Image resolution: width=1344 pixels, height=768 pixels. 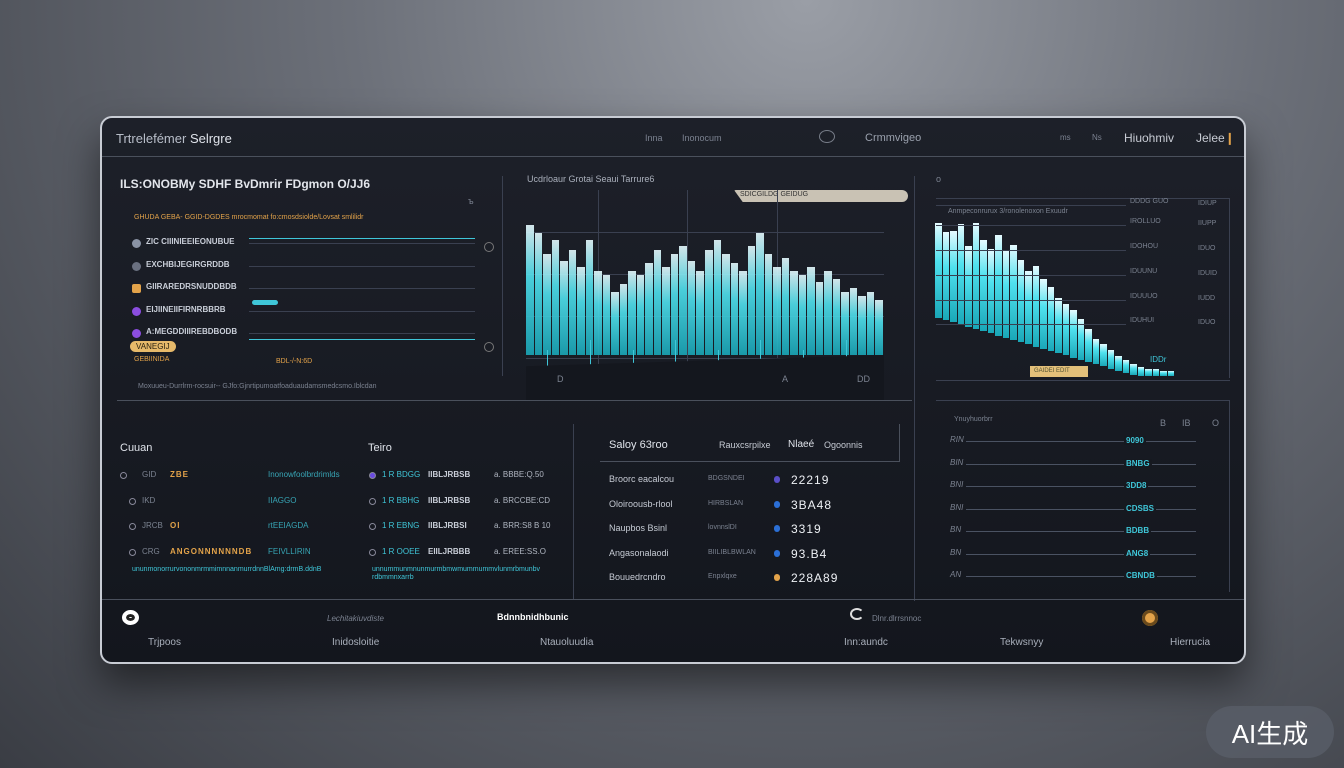 What do you see at coordinates (1065, 137) in the screenshot?
I see `header-small-1: ms` at bounding box center [1065, 137].